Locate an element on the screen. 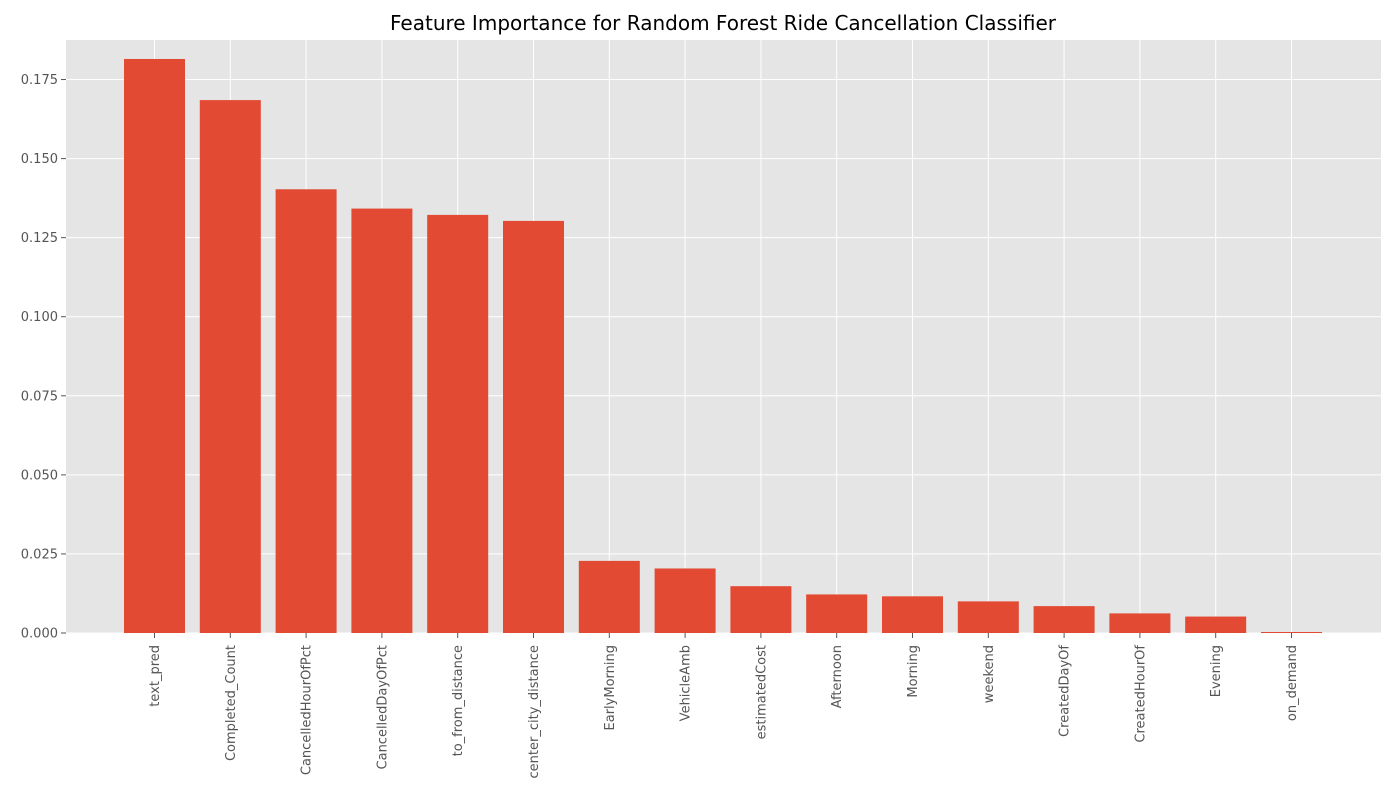  y-tick-label: 0.100 is located at coordinates (39, 317).